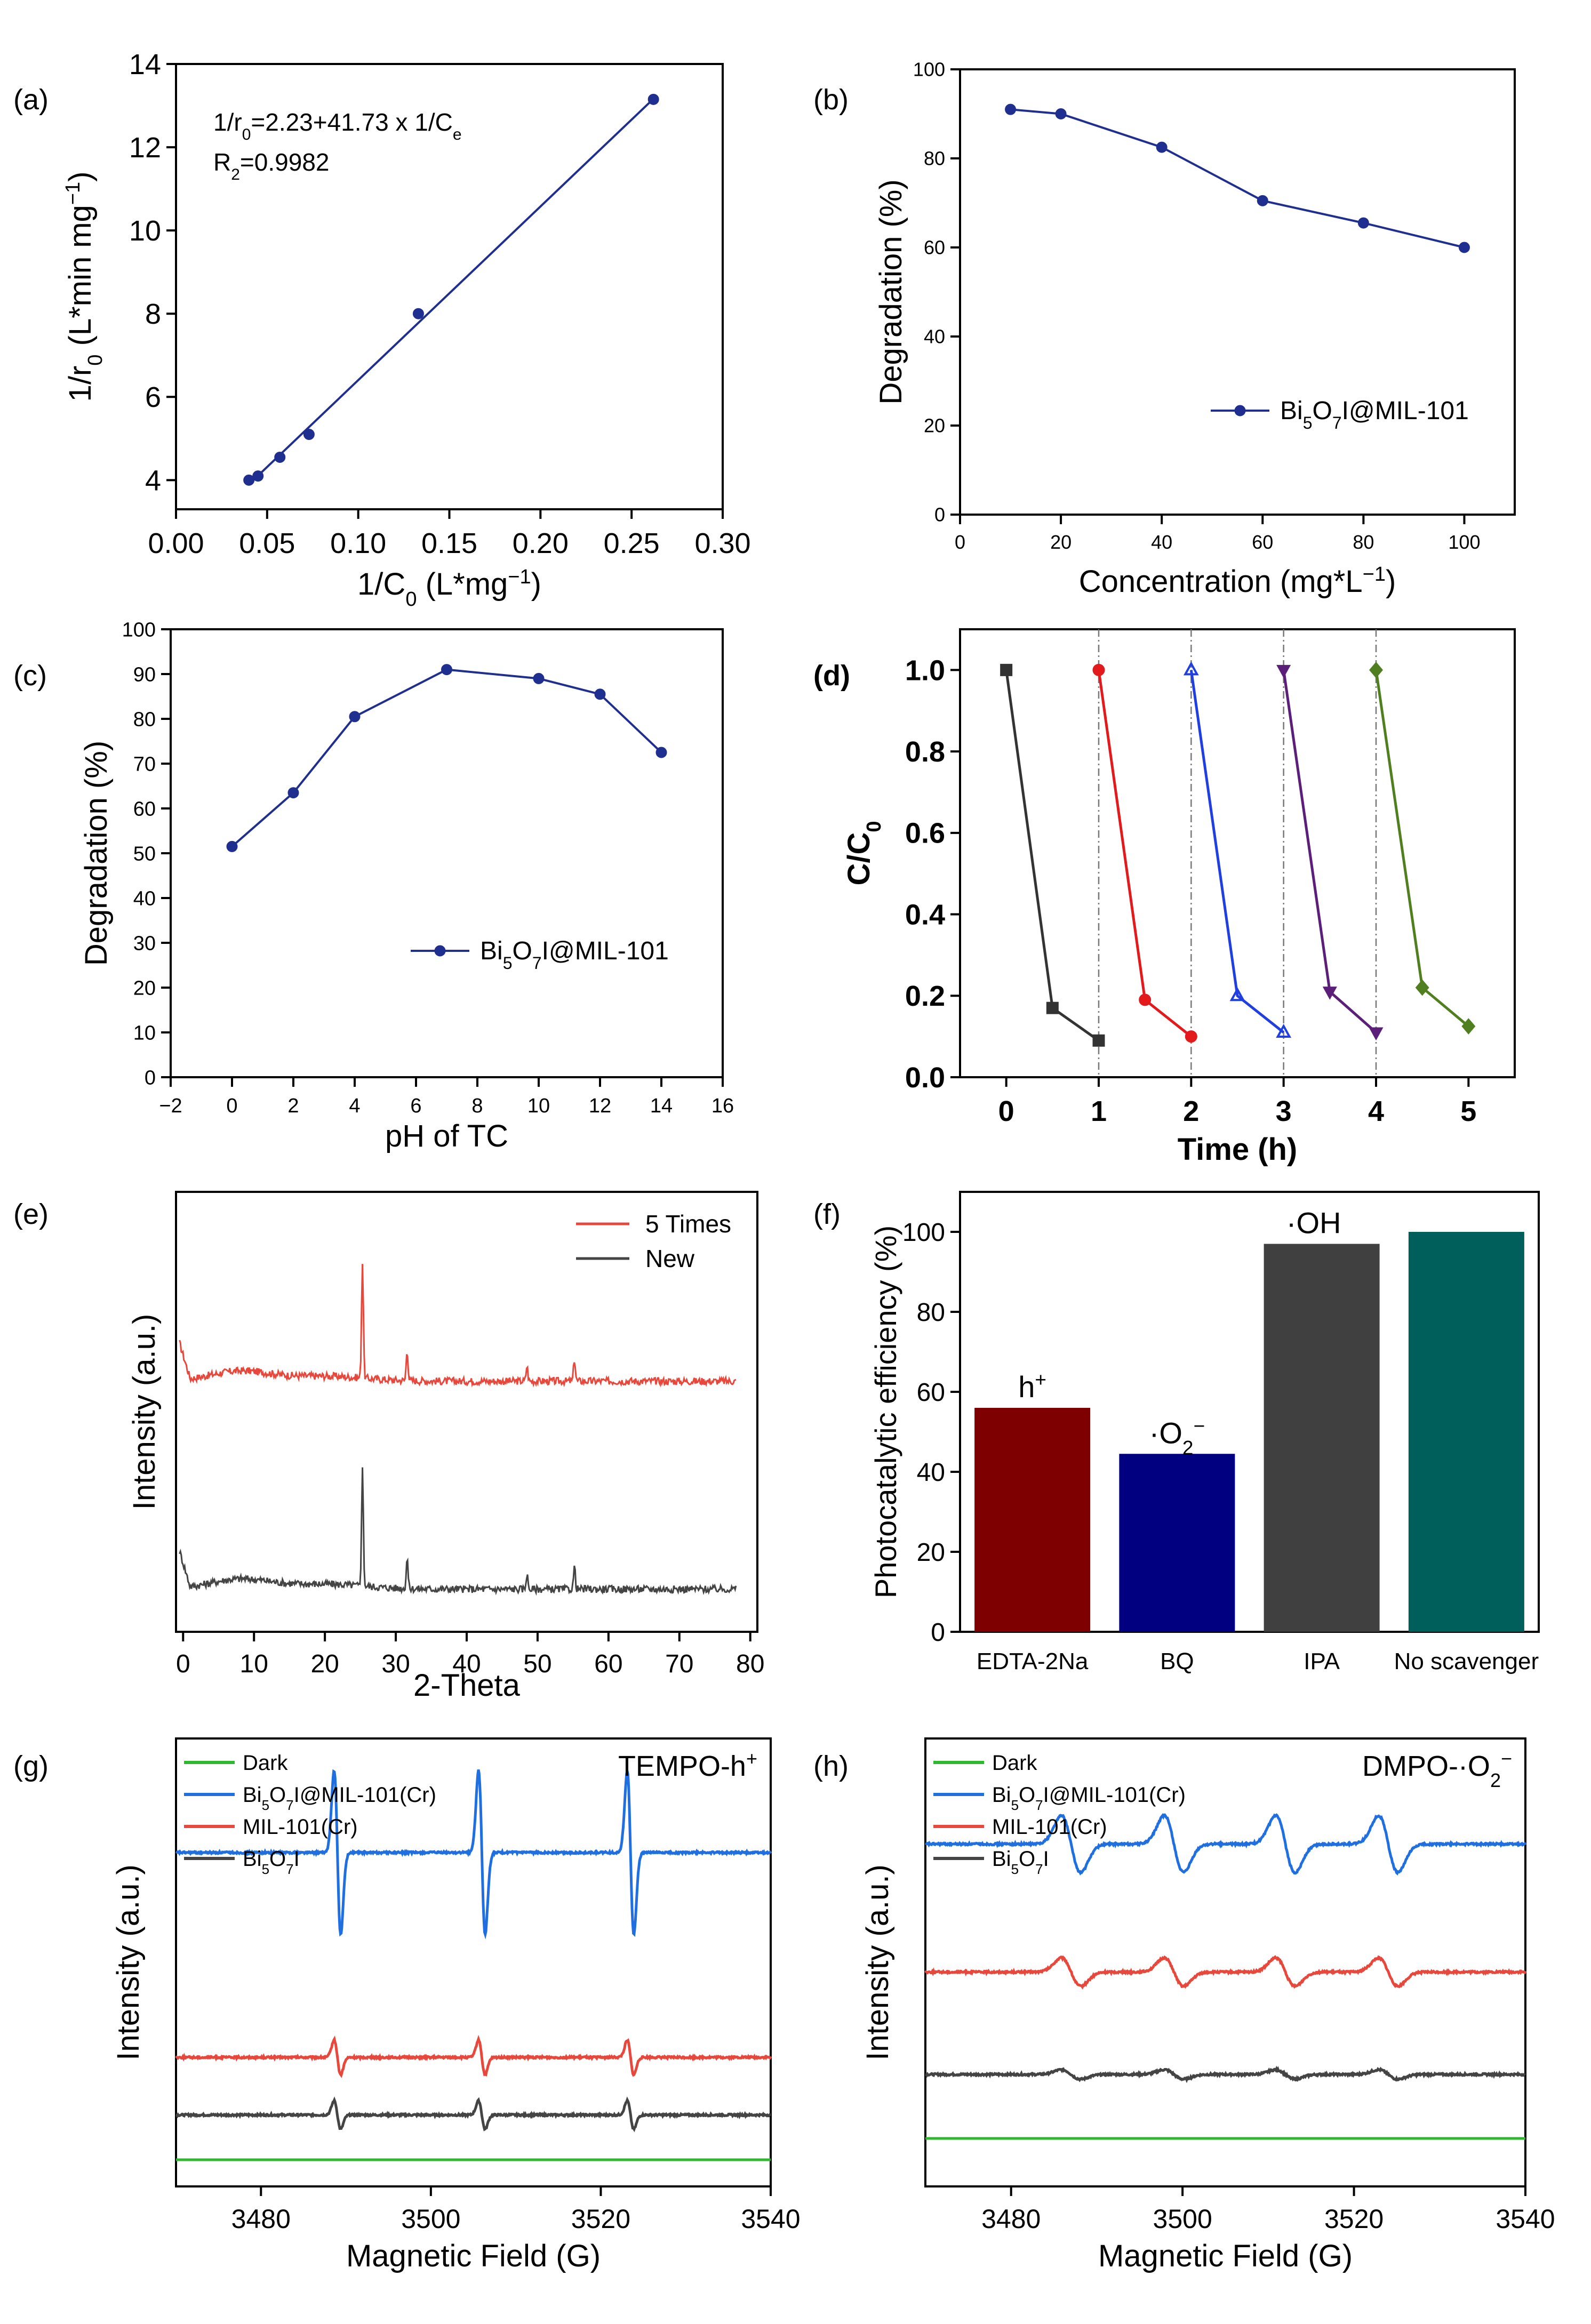 The width and height of the screenshot is (1591, 2324). Describe the element at coordinates (431, 2219) in the screenshot. I see `x-tick-label: 3500` at that location.